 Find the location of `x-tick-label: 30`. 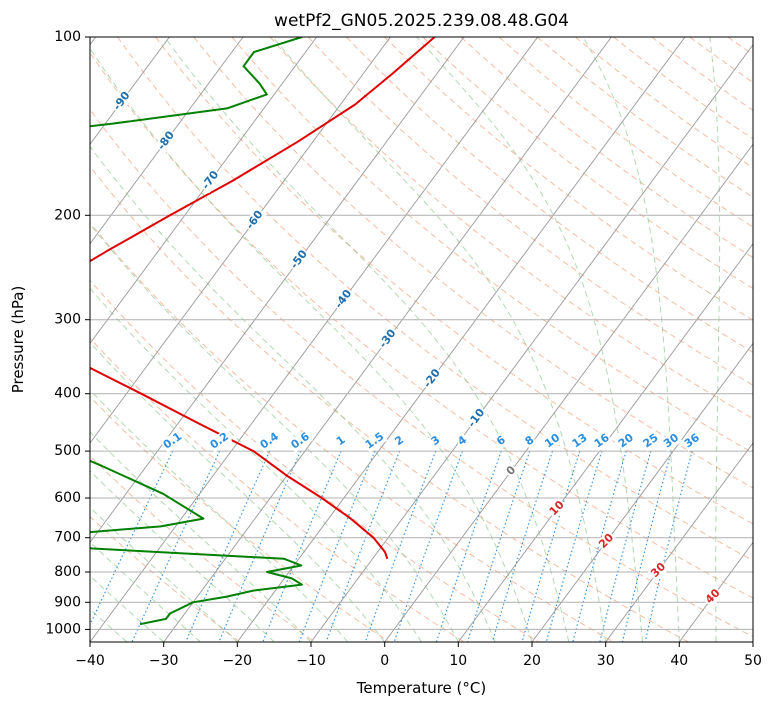

x-tick-label: 30 is located at coordinates (606, 661).